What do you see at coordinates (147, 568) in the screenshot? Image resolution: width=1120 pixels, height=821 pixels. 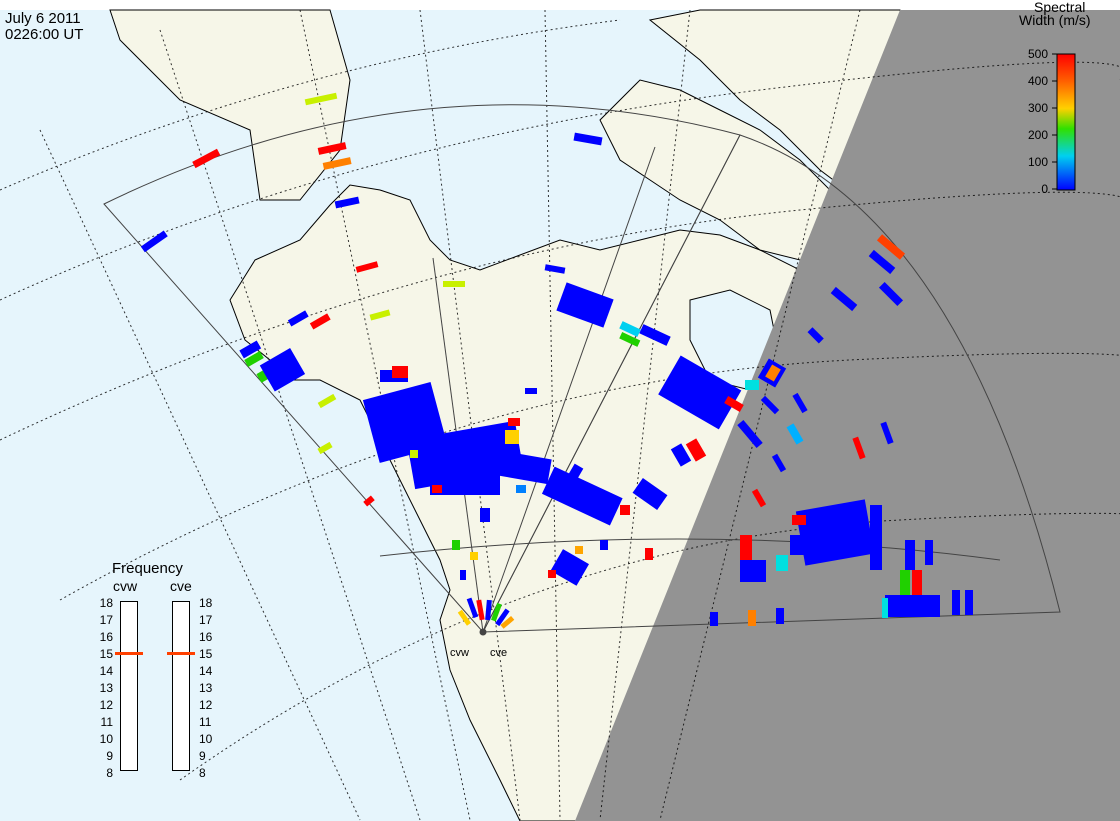 I see `frequency-title: Frequency` at bounding box center [147, 568].